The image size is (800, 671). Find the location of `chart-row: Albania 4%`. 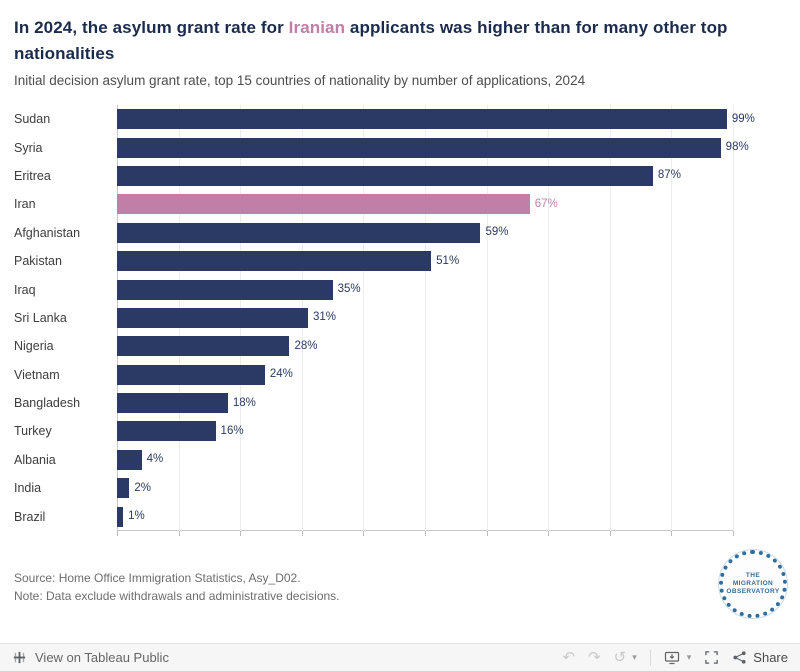

chart-row: Albania 4% is located at coordinates (400, 460).